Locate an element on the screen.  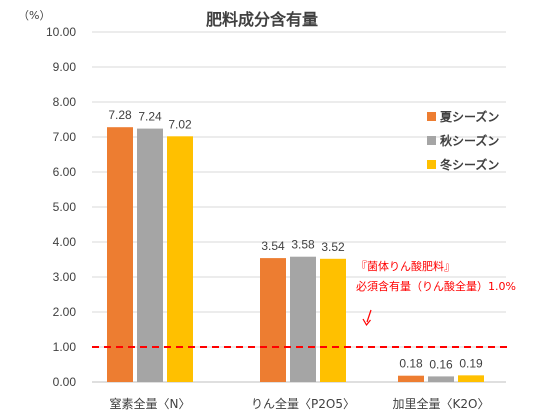
x-category-label: 窒素全量〈N〉 is located at coordinates (150, 403).